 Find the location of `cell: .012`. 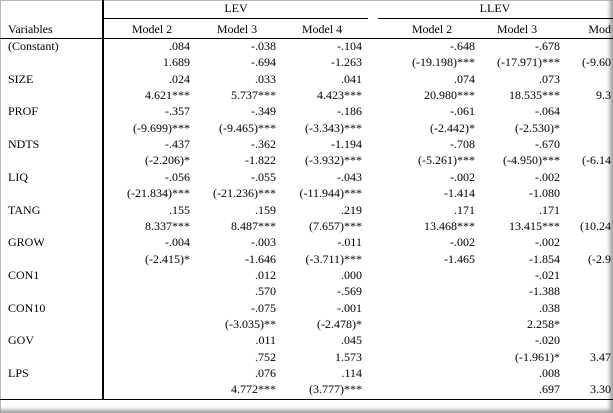

cell: .012 is located at coordinates (265, 274).